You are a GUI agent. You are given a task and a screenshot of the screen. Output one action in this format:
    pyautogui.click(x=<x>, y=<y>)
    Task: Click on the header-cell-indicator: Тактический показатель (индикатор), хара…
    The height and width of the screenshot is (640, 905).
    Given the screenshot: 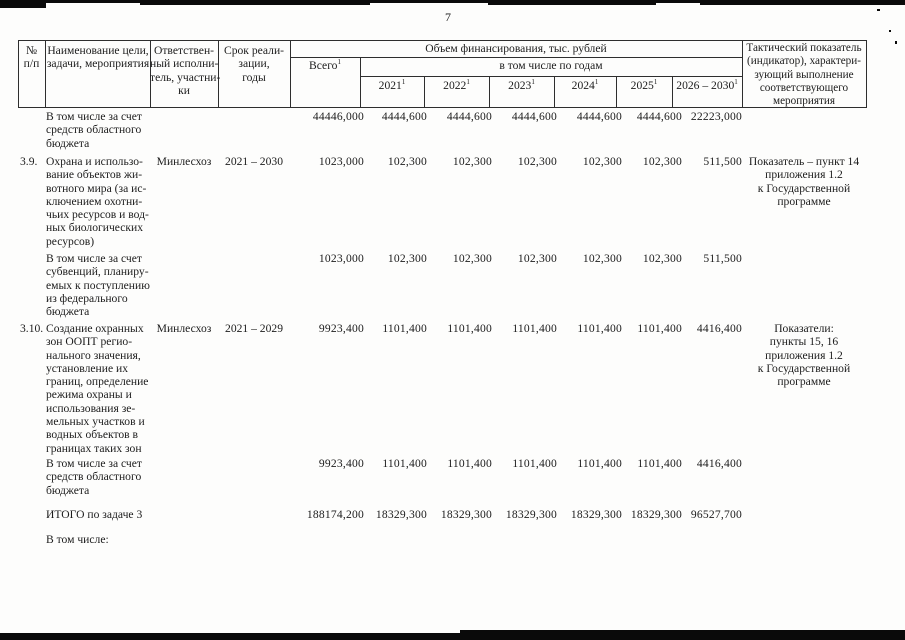 What is the action you would take?
    pyautogui.click(x=804, y=75)
    